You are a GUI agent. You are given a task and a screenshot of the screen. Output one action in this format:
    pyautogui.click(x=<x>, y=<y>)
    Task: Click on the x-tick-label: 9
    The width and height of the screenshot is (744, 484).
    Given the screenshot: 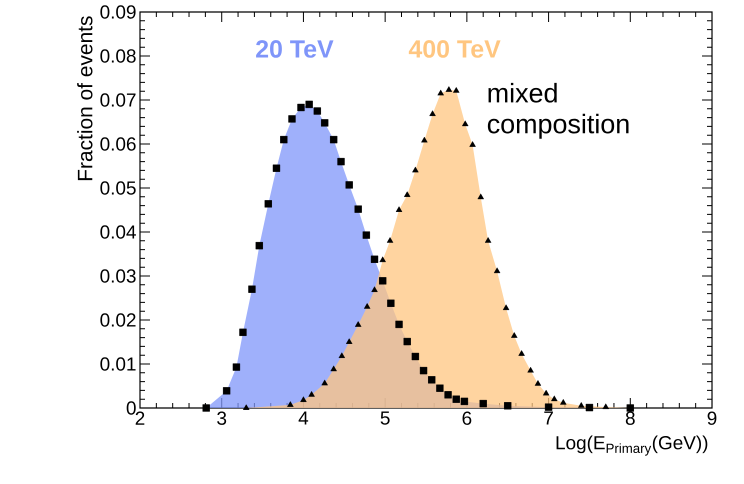 What is the action you would take?
    pyautogui.click(x=712, y=418)
    